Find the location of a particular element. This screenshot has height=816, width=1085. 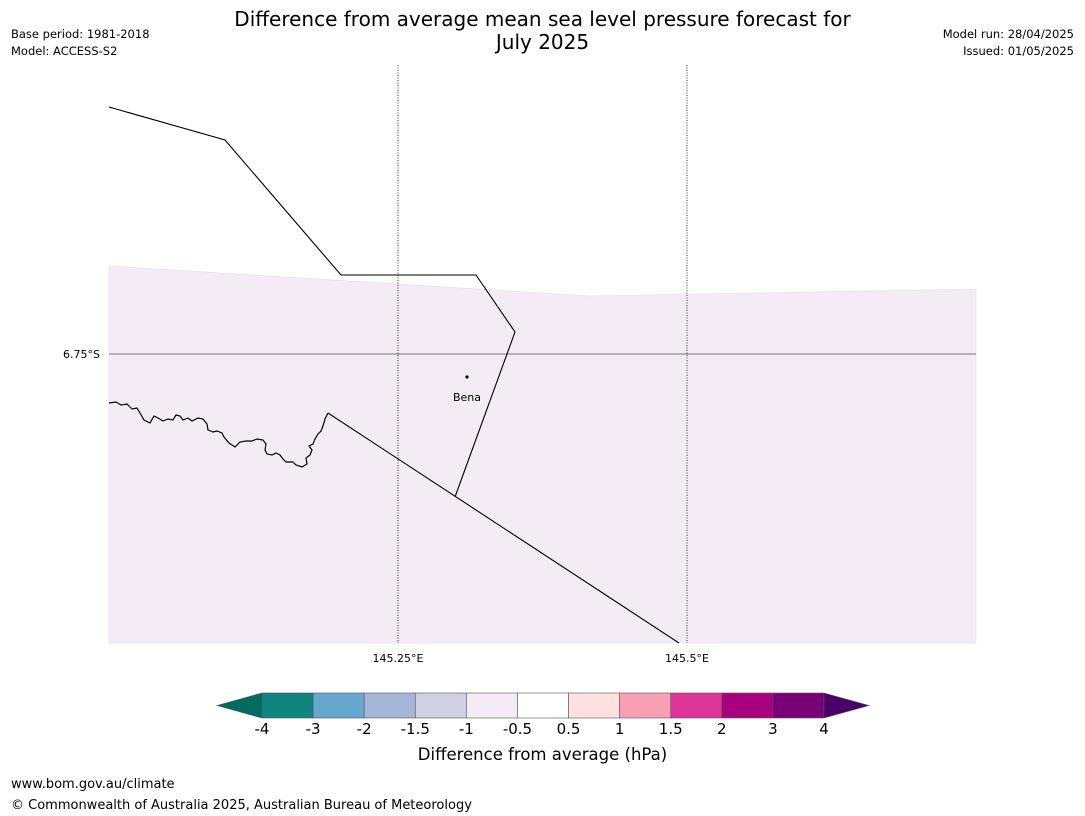

colorbar-tick-label: 4 is located at coordinates (824, 729).